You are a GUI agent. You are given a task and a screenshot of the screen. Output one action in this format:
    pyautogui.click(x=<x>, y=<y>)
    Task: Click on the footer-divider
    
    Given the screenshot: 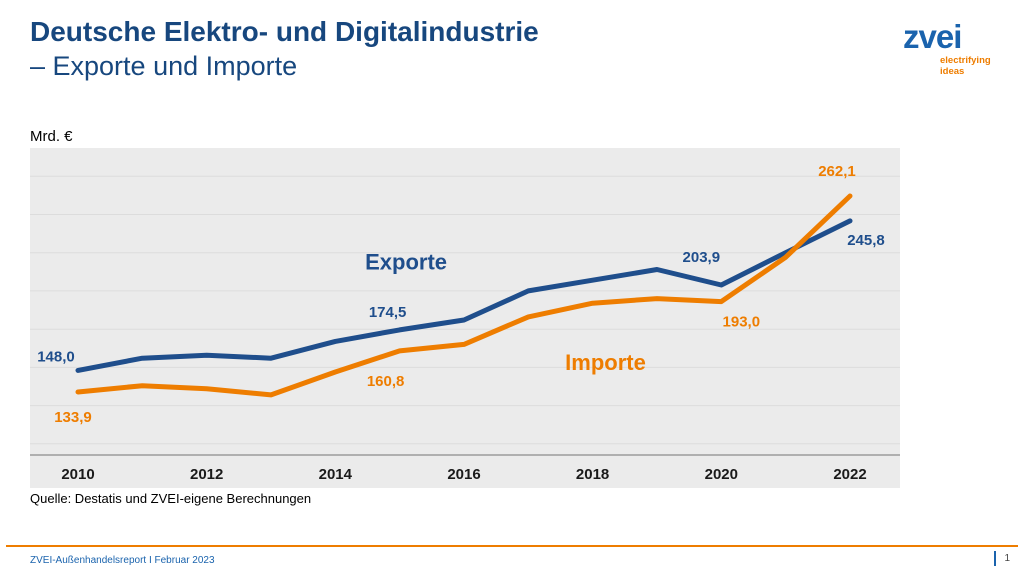 What is the action you would take?
    pyautogui.click(x=512, y=546)
    